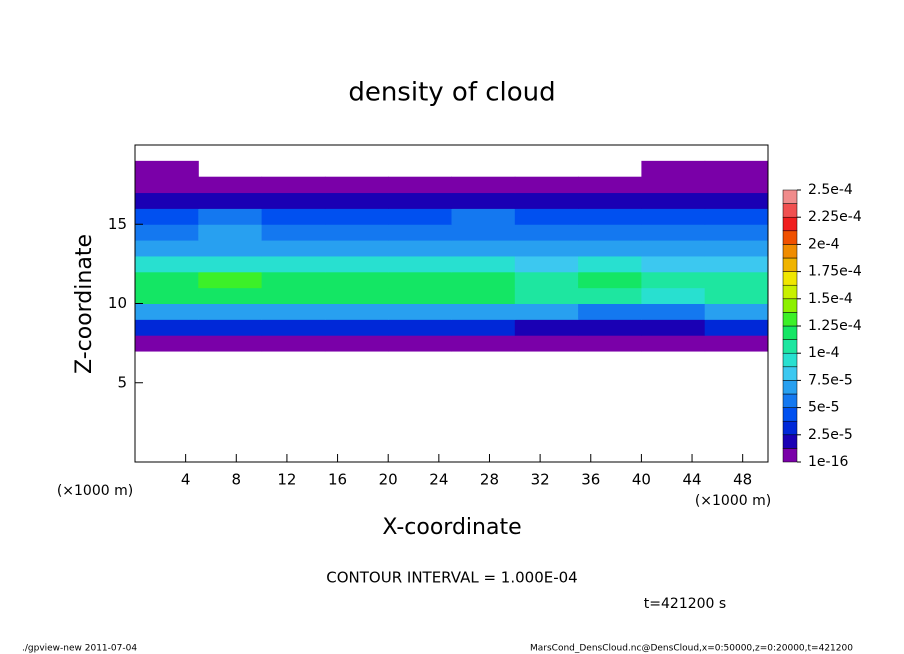 The height and width of the screenshot is (654, 904). What do you see at coordinates (830, 299) in the screenshot?
I see `colorbar-label: 1.5e-4` at bounding box center [830, 299].